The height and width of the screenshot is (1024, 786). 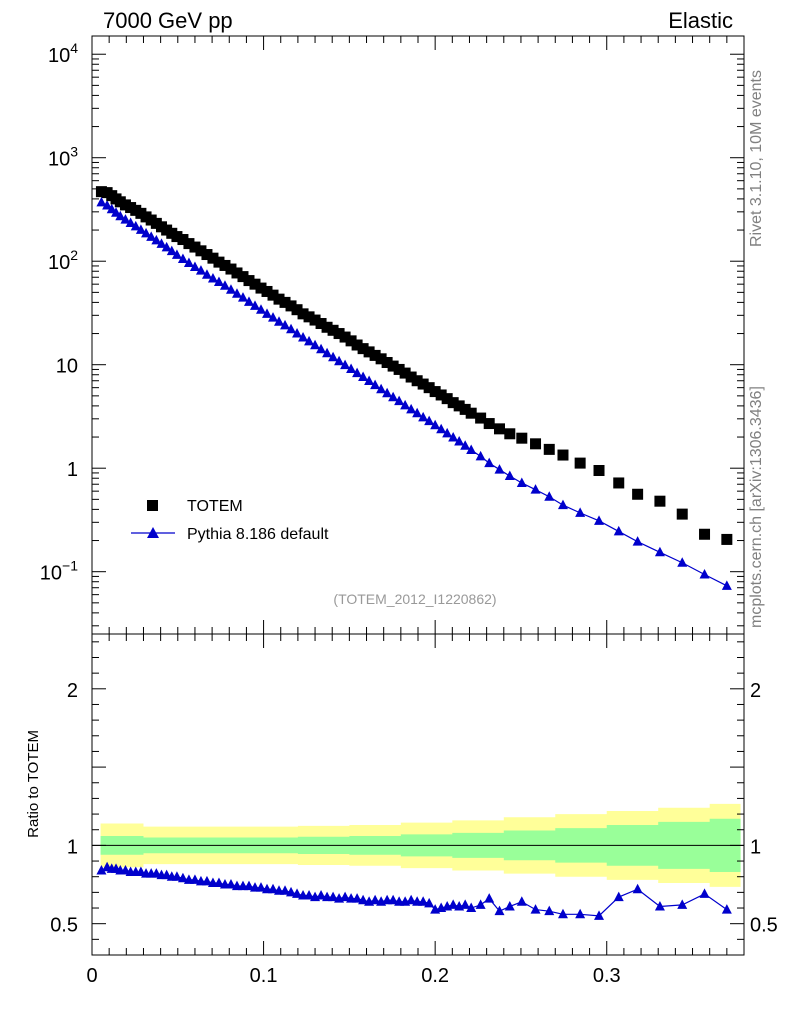 I want to click on main-ytick-label: 10², so click(x=63, y=260).